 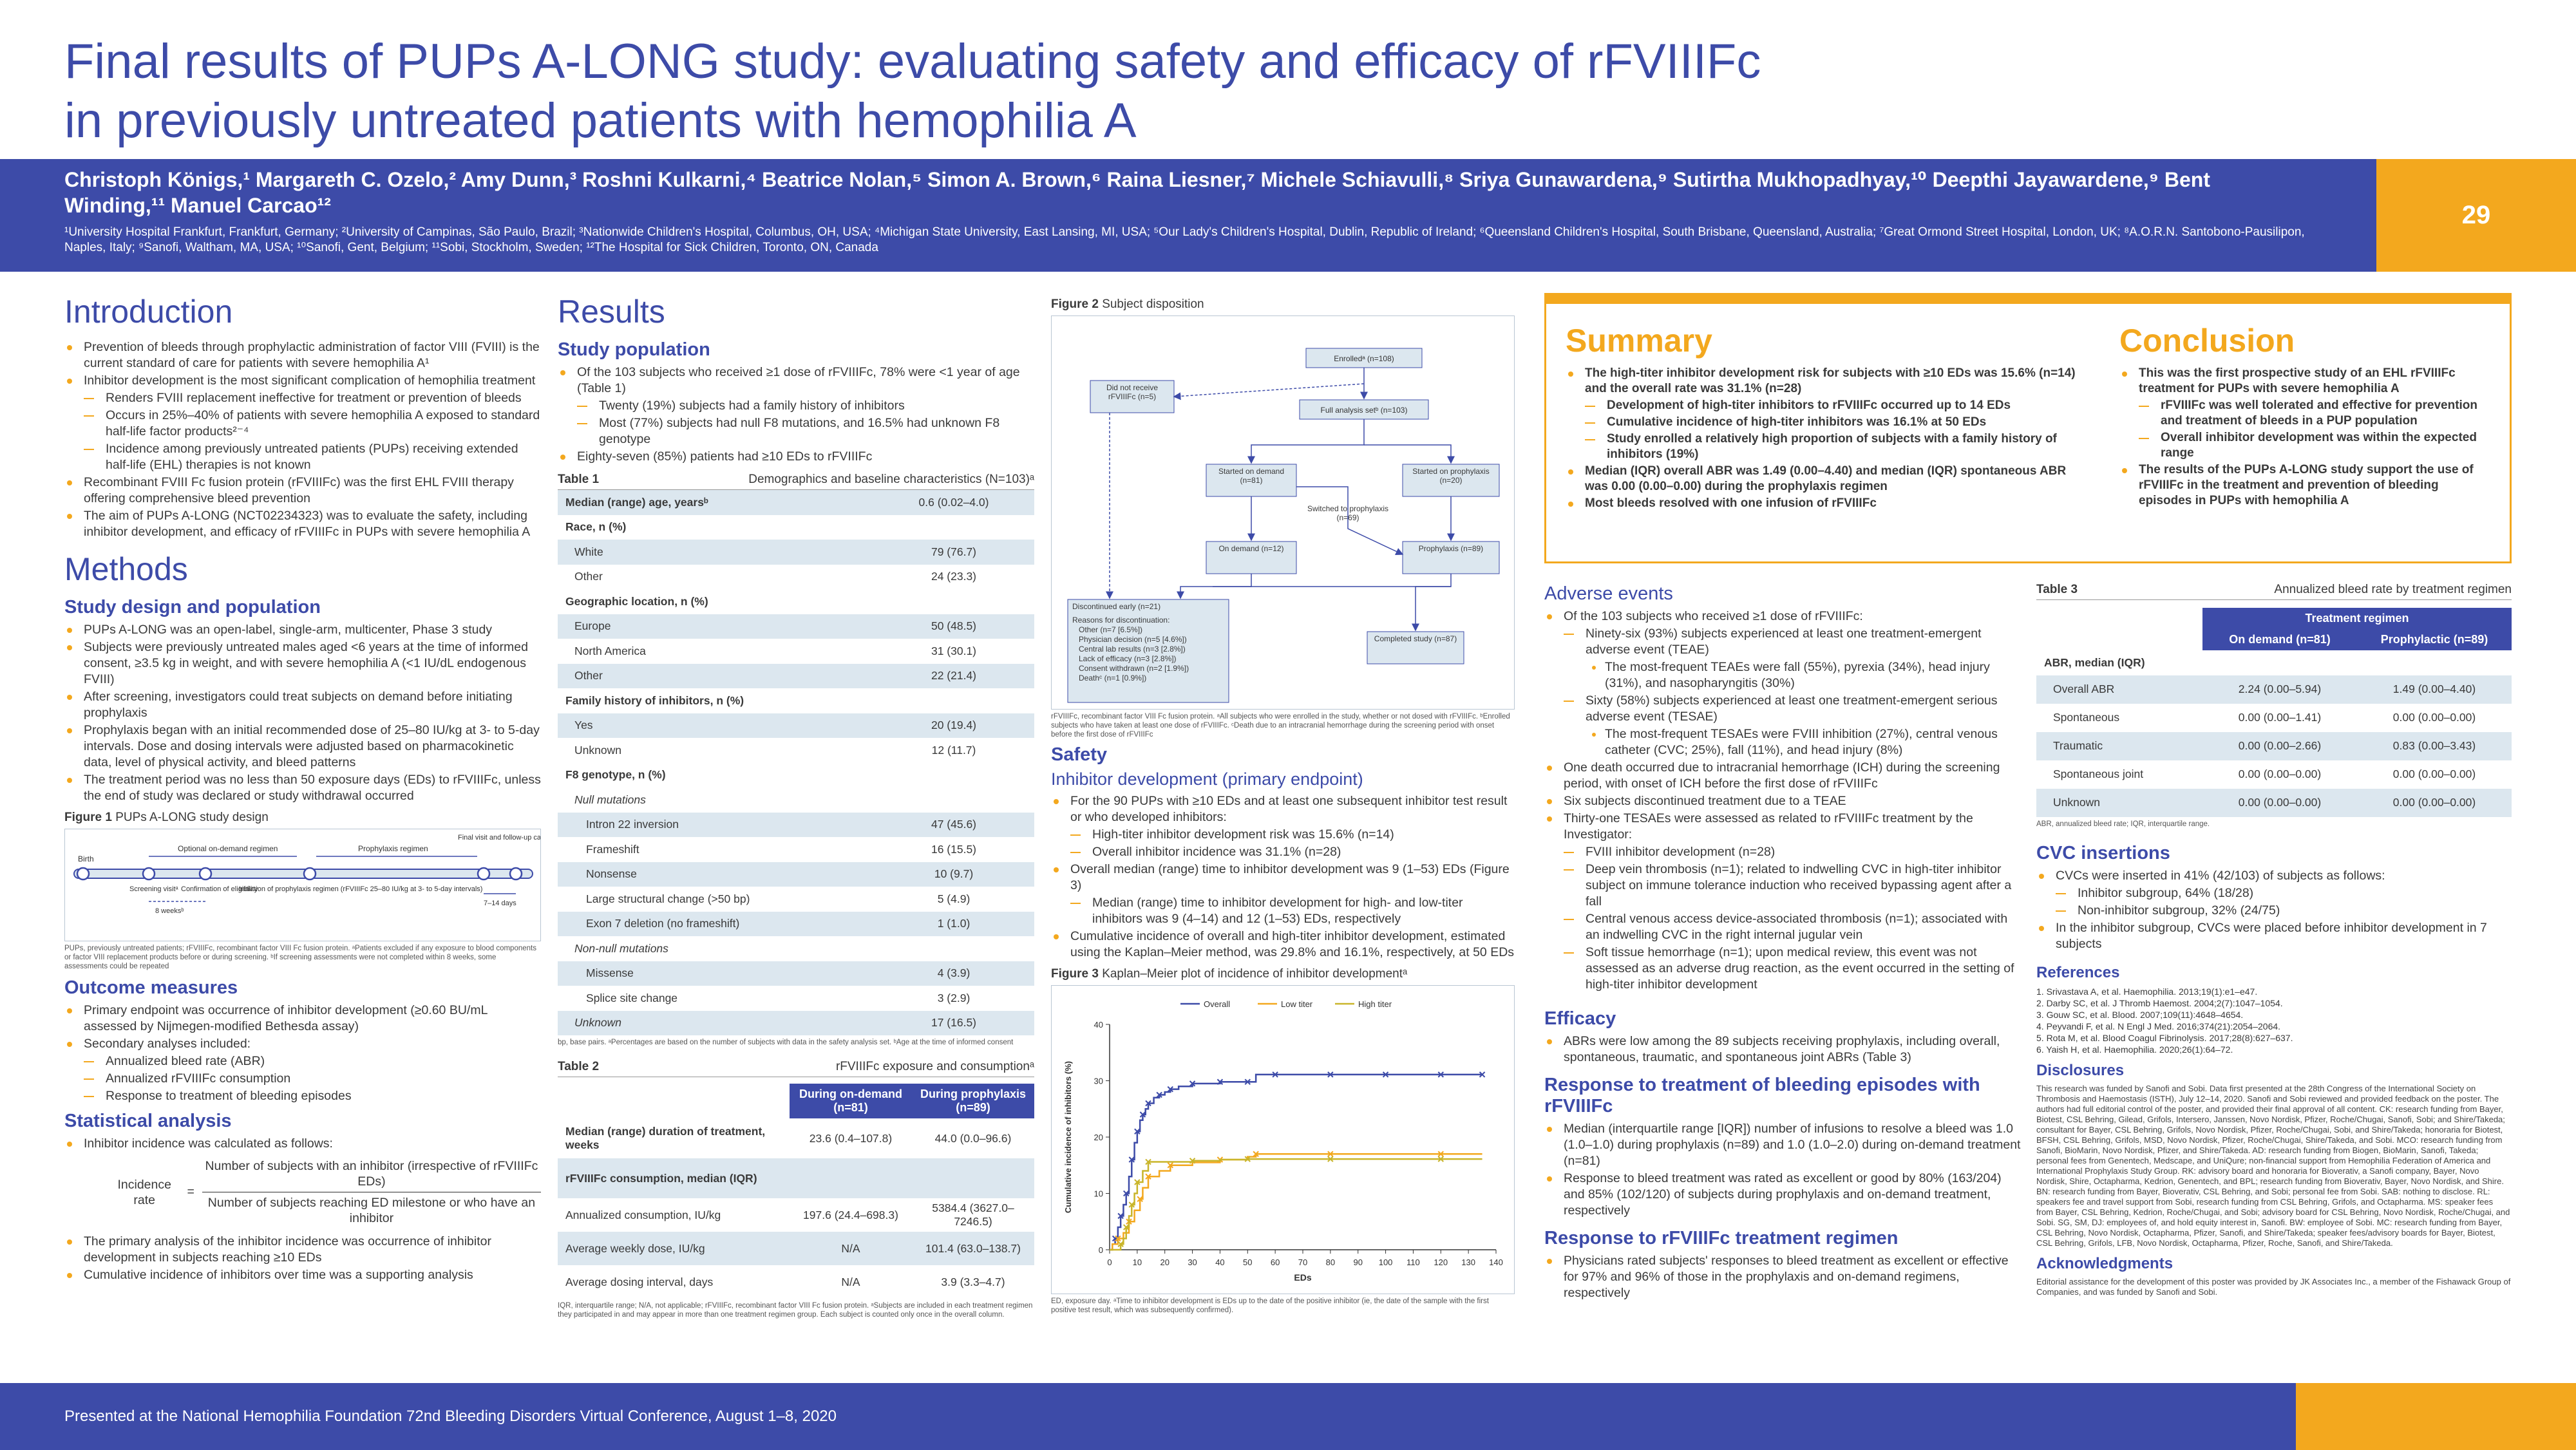 What do you see at coordinates (776, 650) in the screenshot?
I see `table-row: North America 31 (30.1)` at bounding box center [776, 650].